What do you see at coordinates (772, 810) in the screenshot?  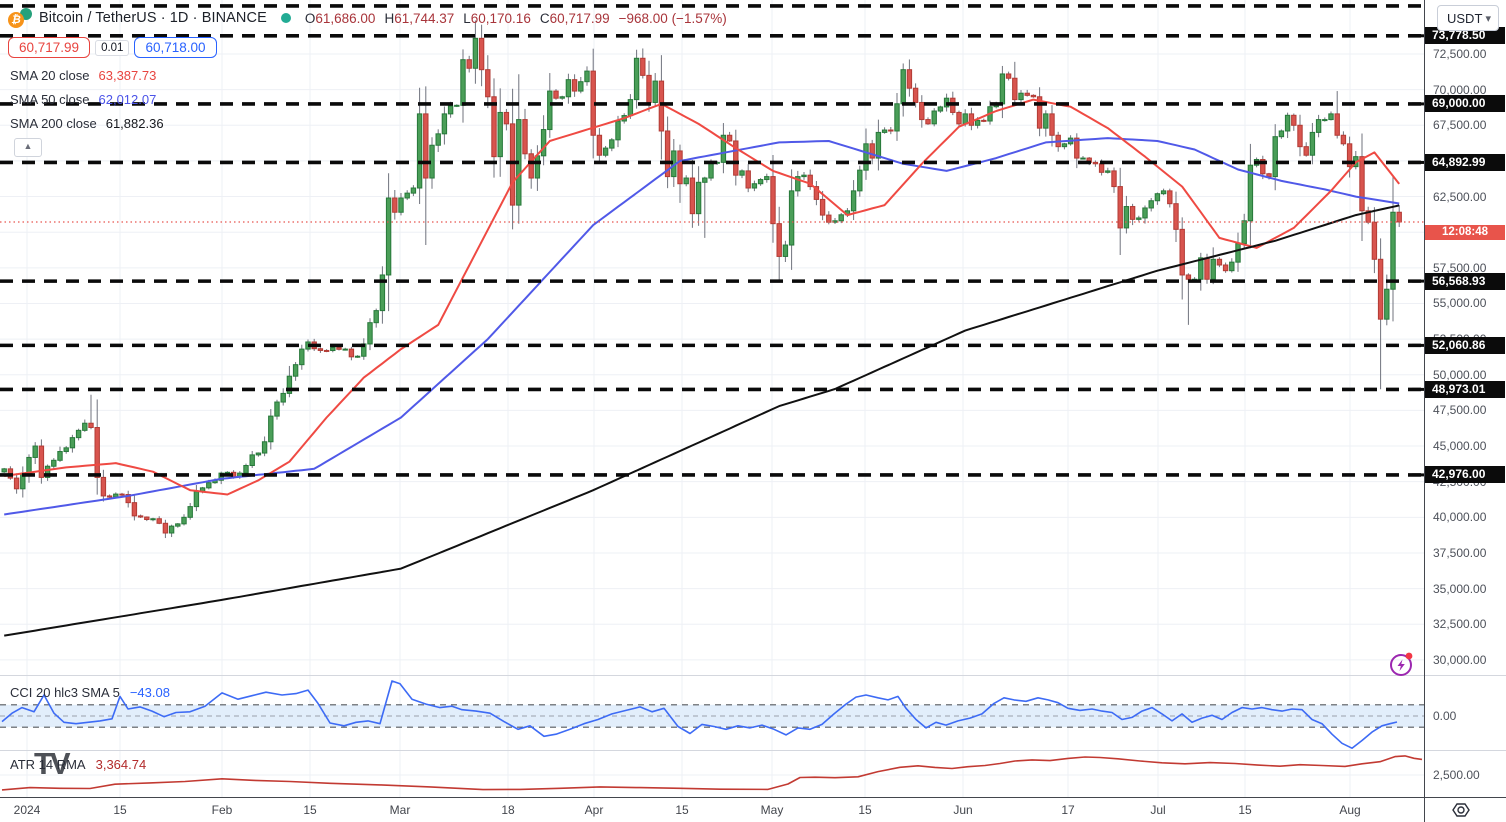 I see `time-tick-label: May` at bounding box center [772, 810].